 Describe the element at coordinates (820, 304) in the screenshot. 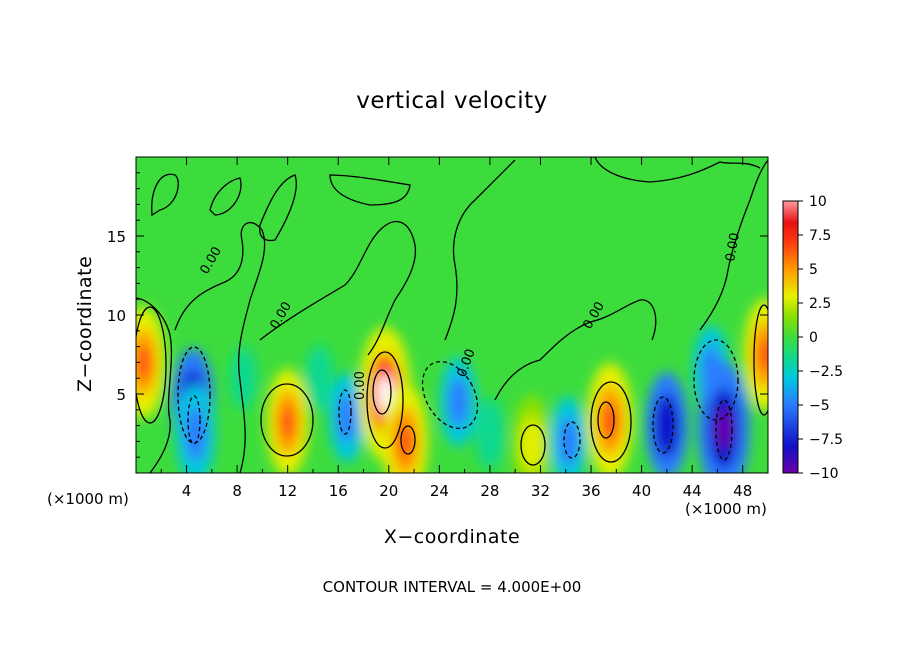

I see `colorbar-tick-label: 2.5` at that location.